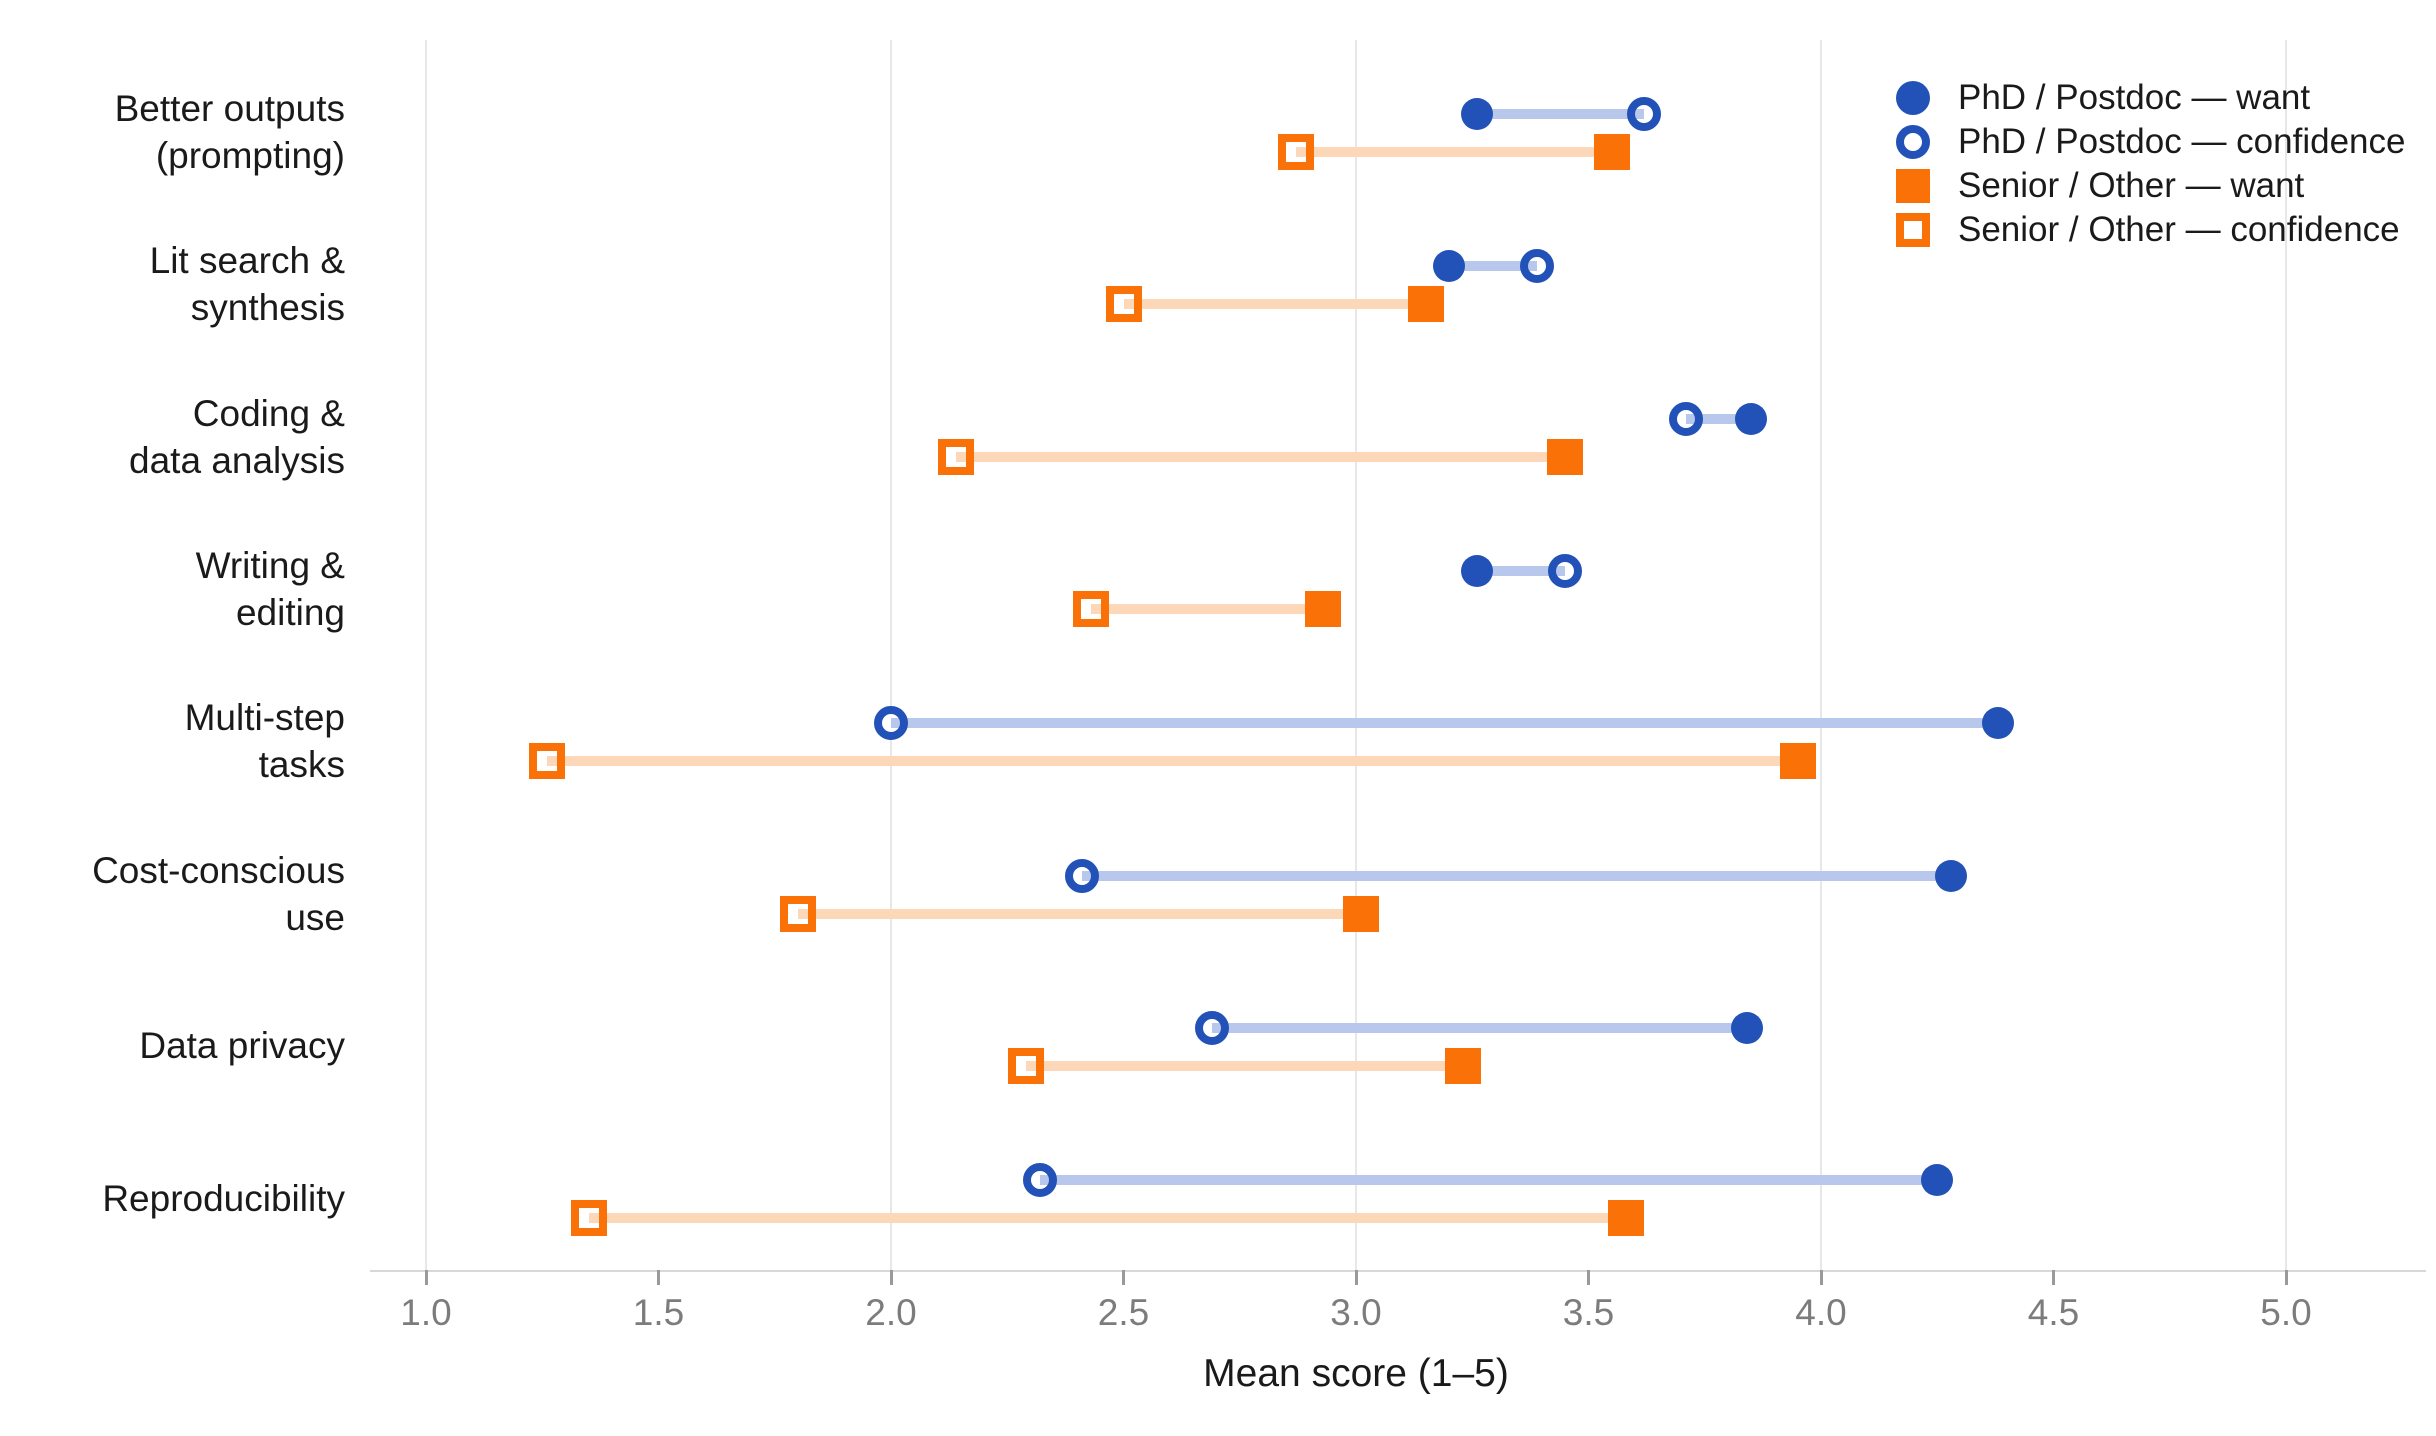 This screenshot has height=1436, width=2436. I want to click on category-label-line: Lit search &, so click(247, 261).